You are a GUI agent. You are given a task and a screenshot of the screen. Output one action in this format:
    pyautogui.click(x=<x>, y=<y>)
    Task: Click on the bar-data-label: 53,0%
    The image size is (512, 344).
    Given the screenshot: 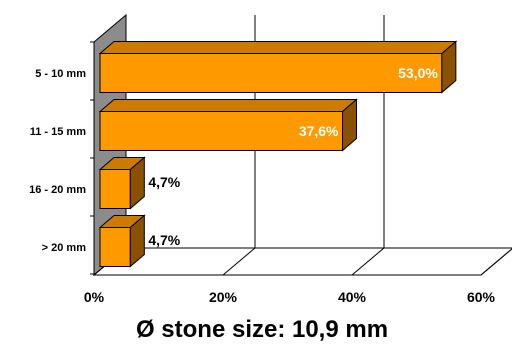 What is the action you would take?
    pyautogui.click(x=418, y=73)
    